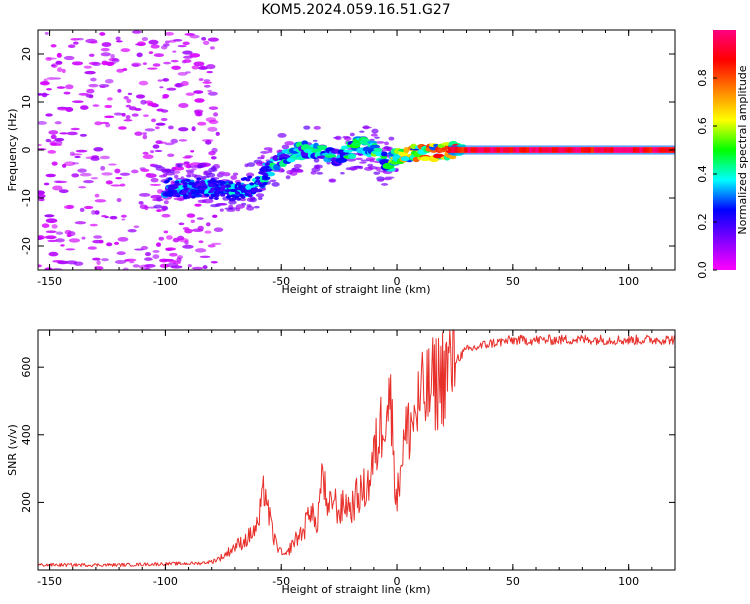 This screenshot has height=604, width=750. Describe the element at coordinates (702, 126) in the screenshot. I see `colorbar-tick-label: 0.6` at that location.